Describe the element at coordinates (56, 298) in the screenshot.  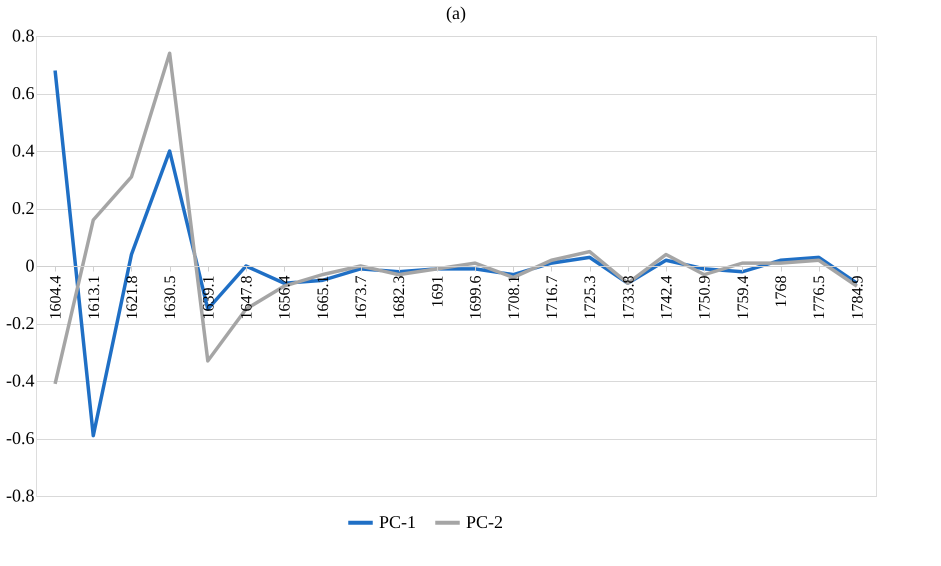
I see `x-tick-label: 1604.4` at that location.